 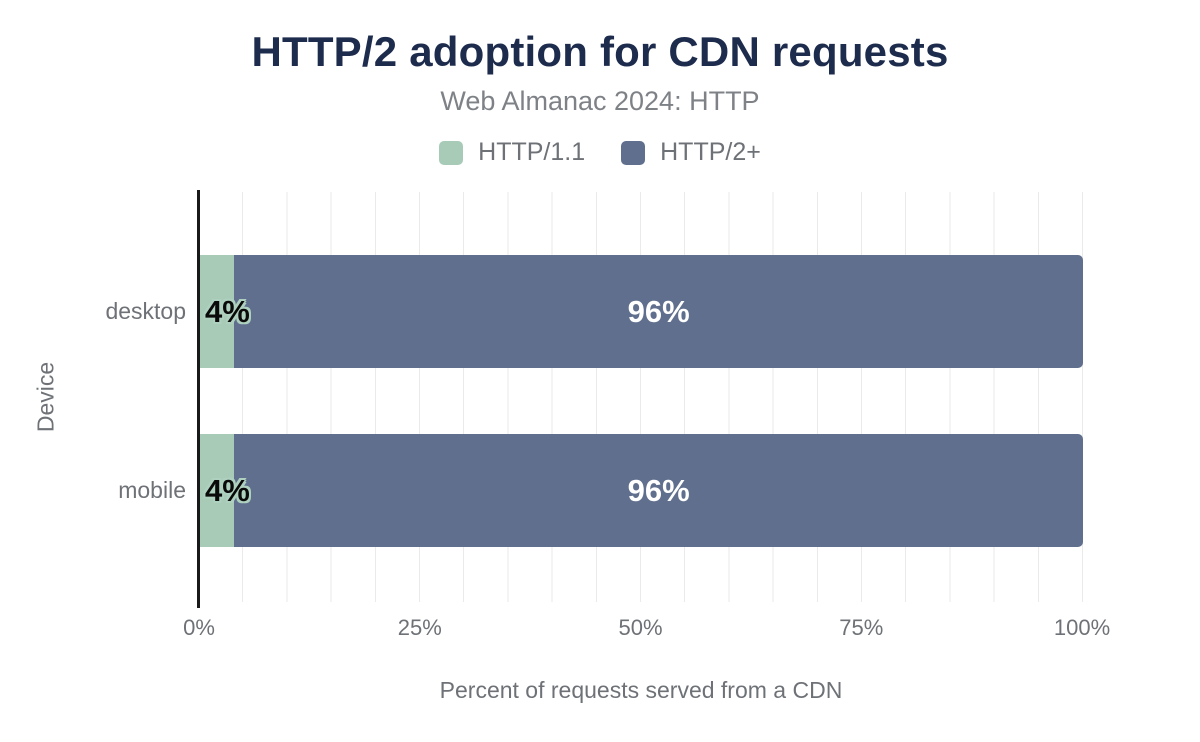 What do you see at coordinates (710, 152) in the screenshot?
I see `legend-label: HTTP/2+` at bounding box center [710, 152].